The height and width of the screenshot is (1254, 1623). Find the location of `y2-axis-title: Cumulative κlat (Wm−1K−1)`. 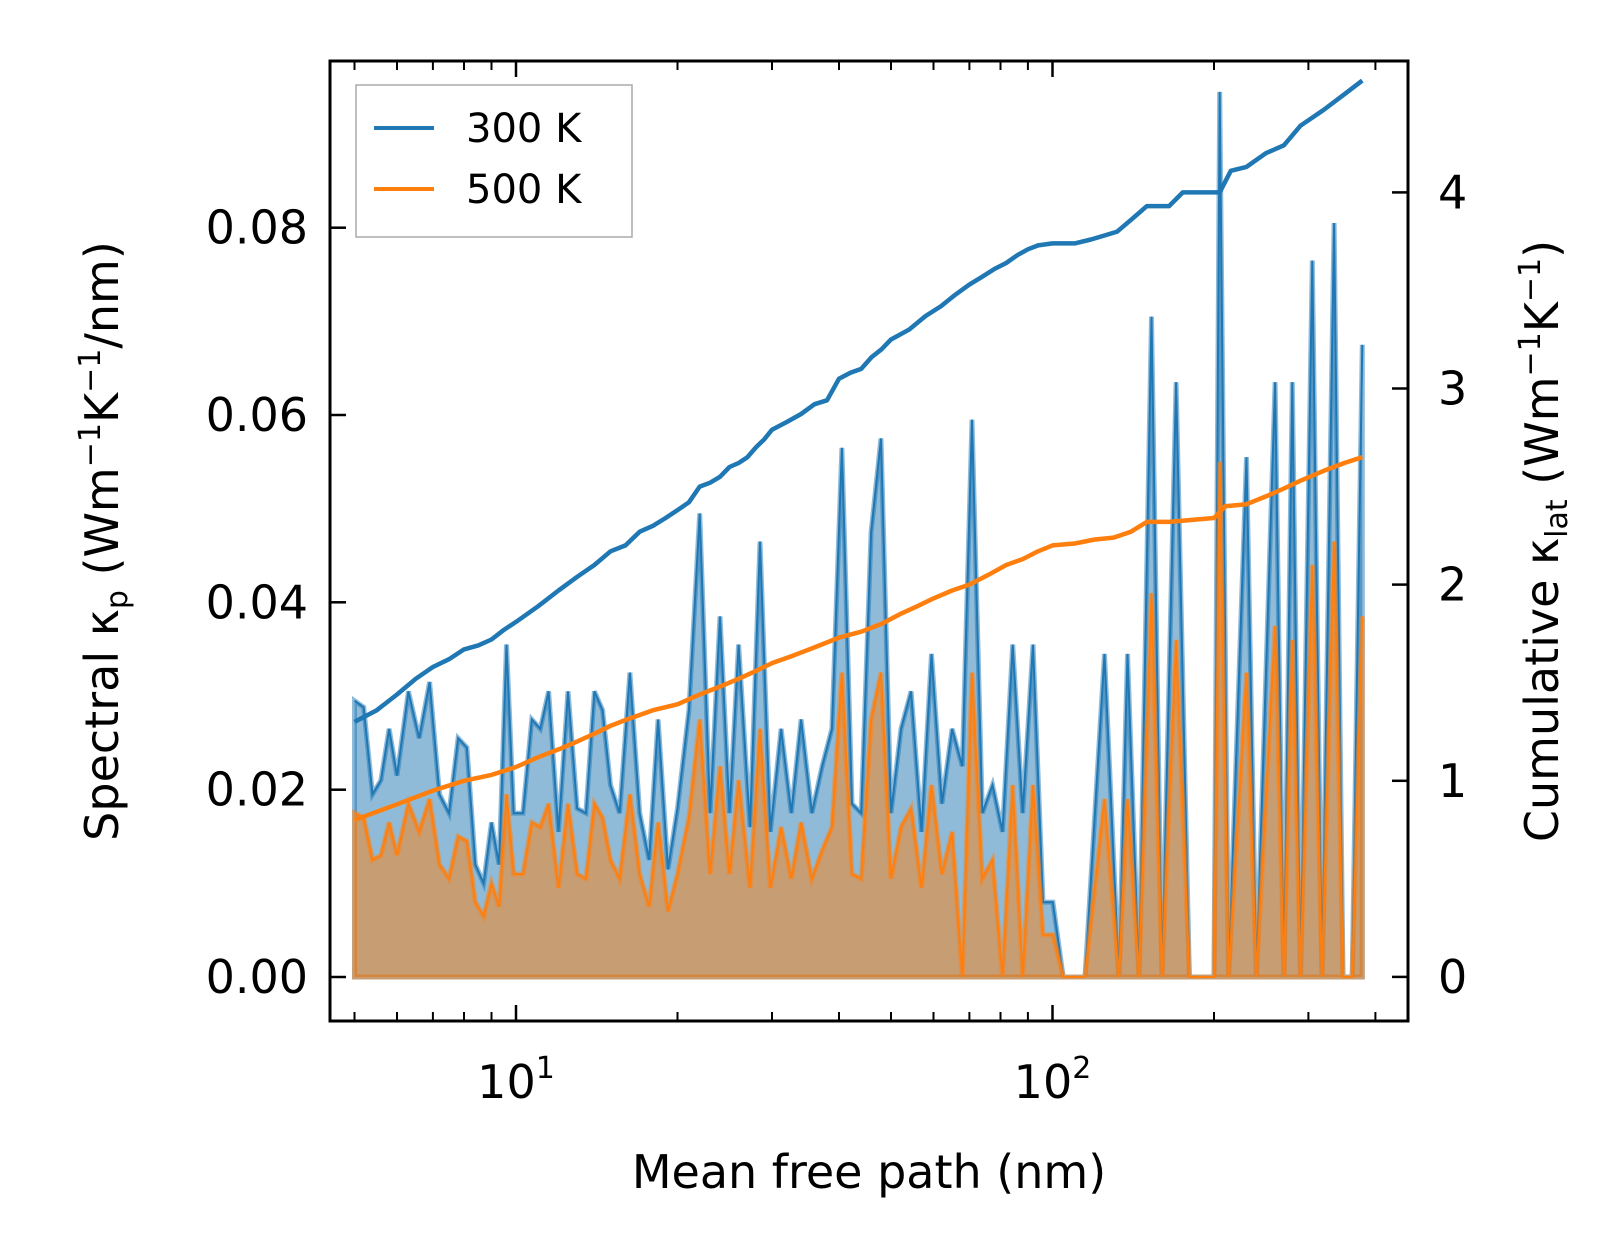

y2-axis-title: Cumulative κlat (Wm−1K−1) is located at coordinates (1544, 541).